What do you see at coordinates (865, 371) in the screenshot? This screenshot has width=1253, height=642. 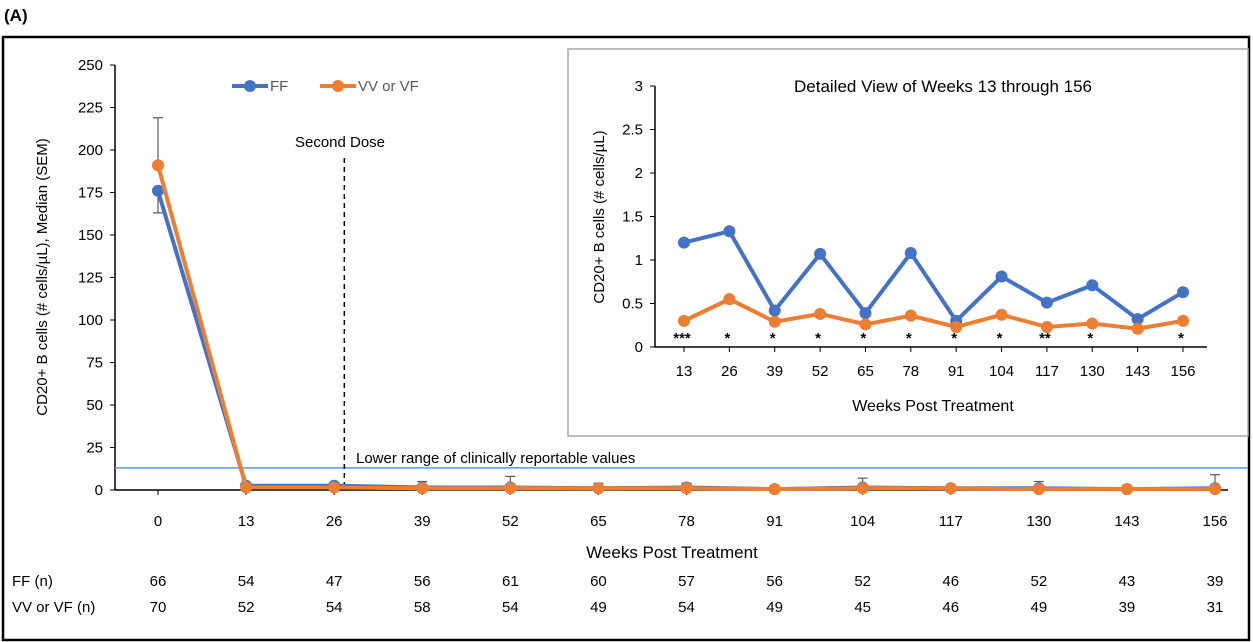 I see `inset-x-tick-label: 65` at bounding box center [865, 371].